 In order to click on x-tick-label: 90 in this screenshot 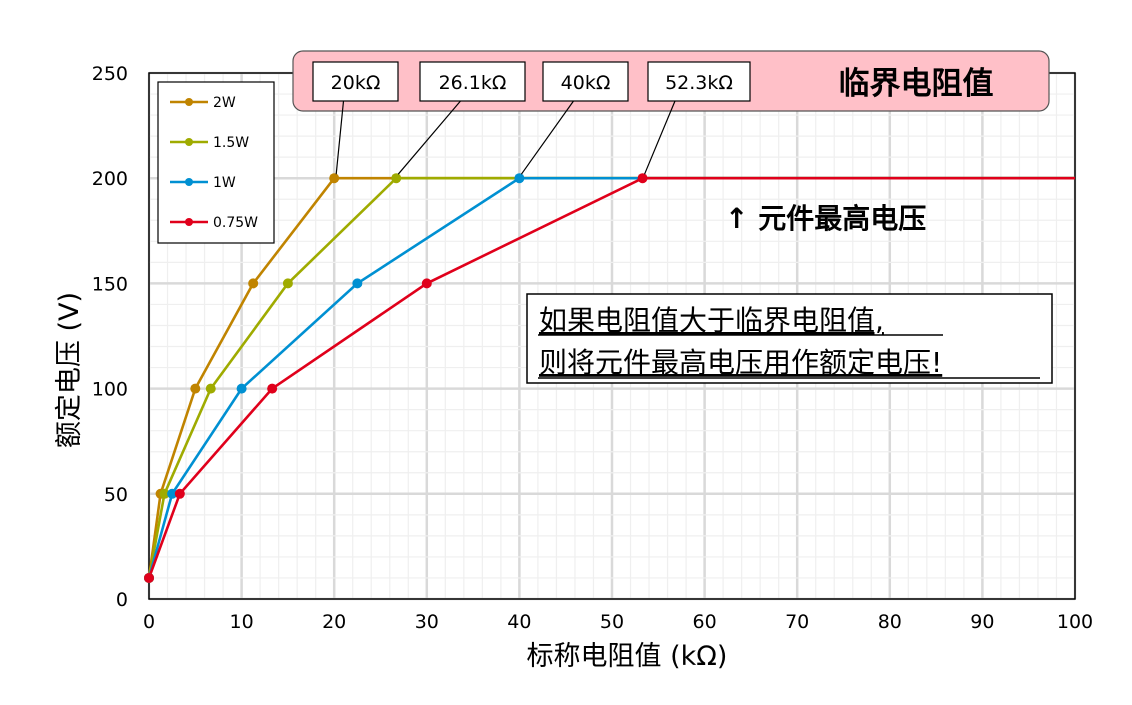, I will do `click(982, 622)`.